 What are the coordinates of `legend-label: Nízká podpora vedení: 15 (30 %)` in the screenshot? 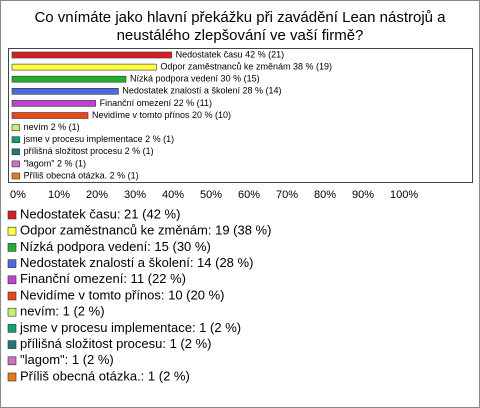 It's located at (115, 246).